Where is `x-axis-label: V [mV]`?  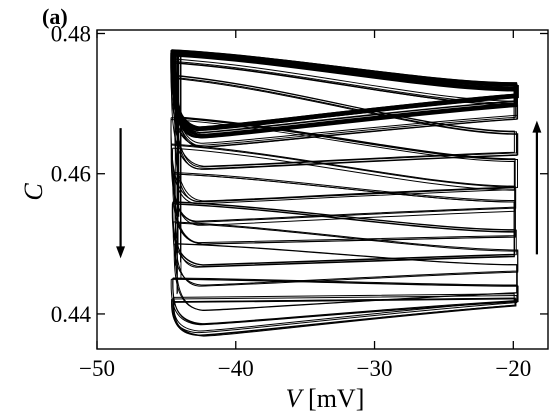 x-axis-label: V [mV] is located at coordinates (325, 398).